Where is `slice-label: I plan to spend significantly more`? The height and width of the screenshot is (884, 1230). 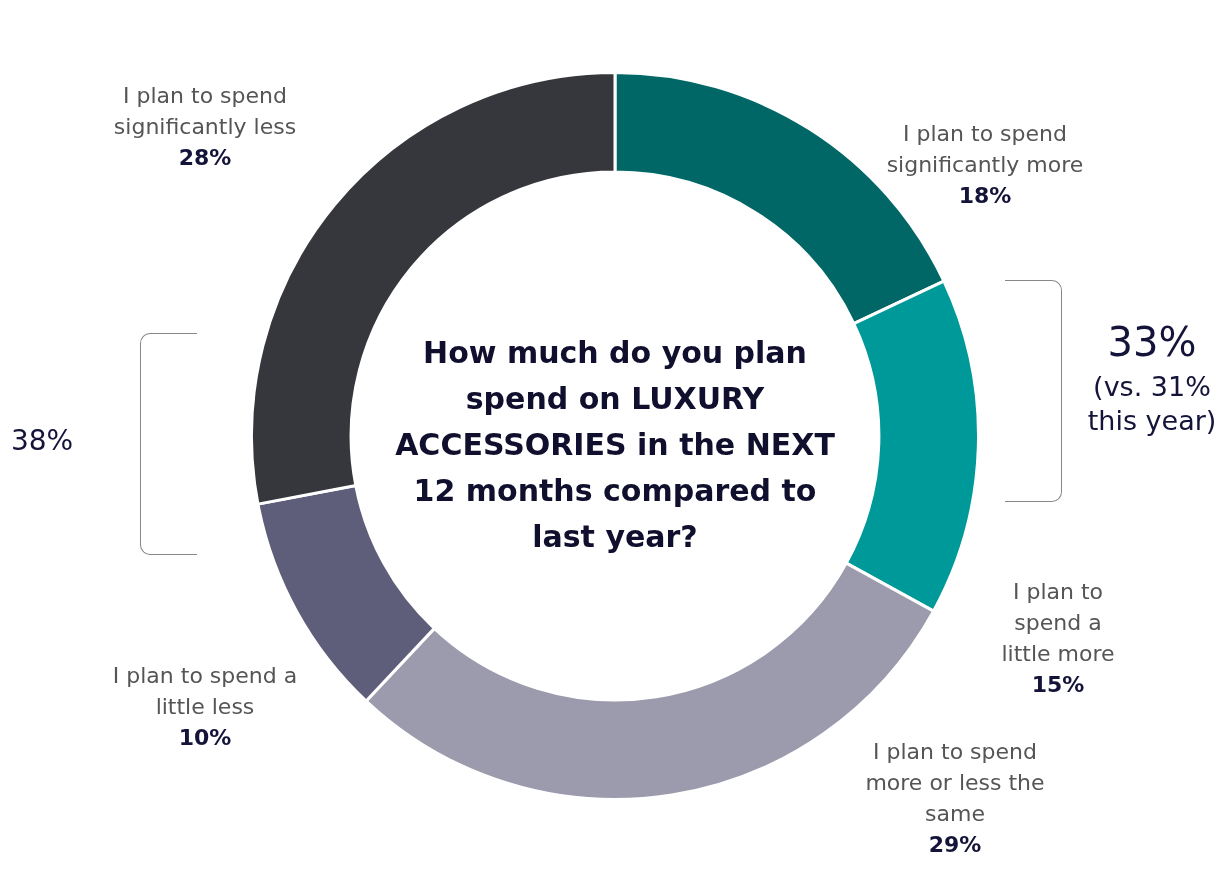 slice-label: I plan to spend significantly more is located at coordinates (985, 149).